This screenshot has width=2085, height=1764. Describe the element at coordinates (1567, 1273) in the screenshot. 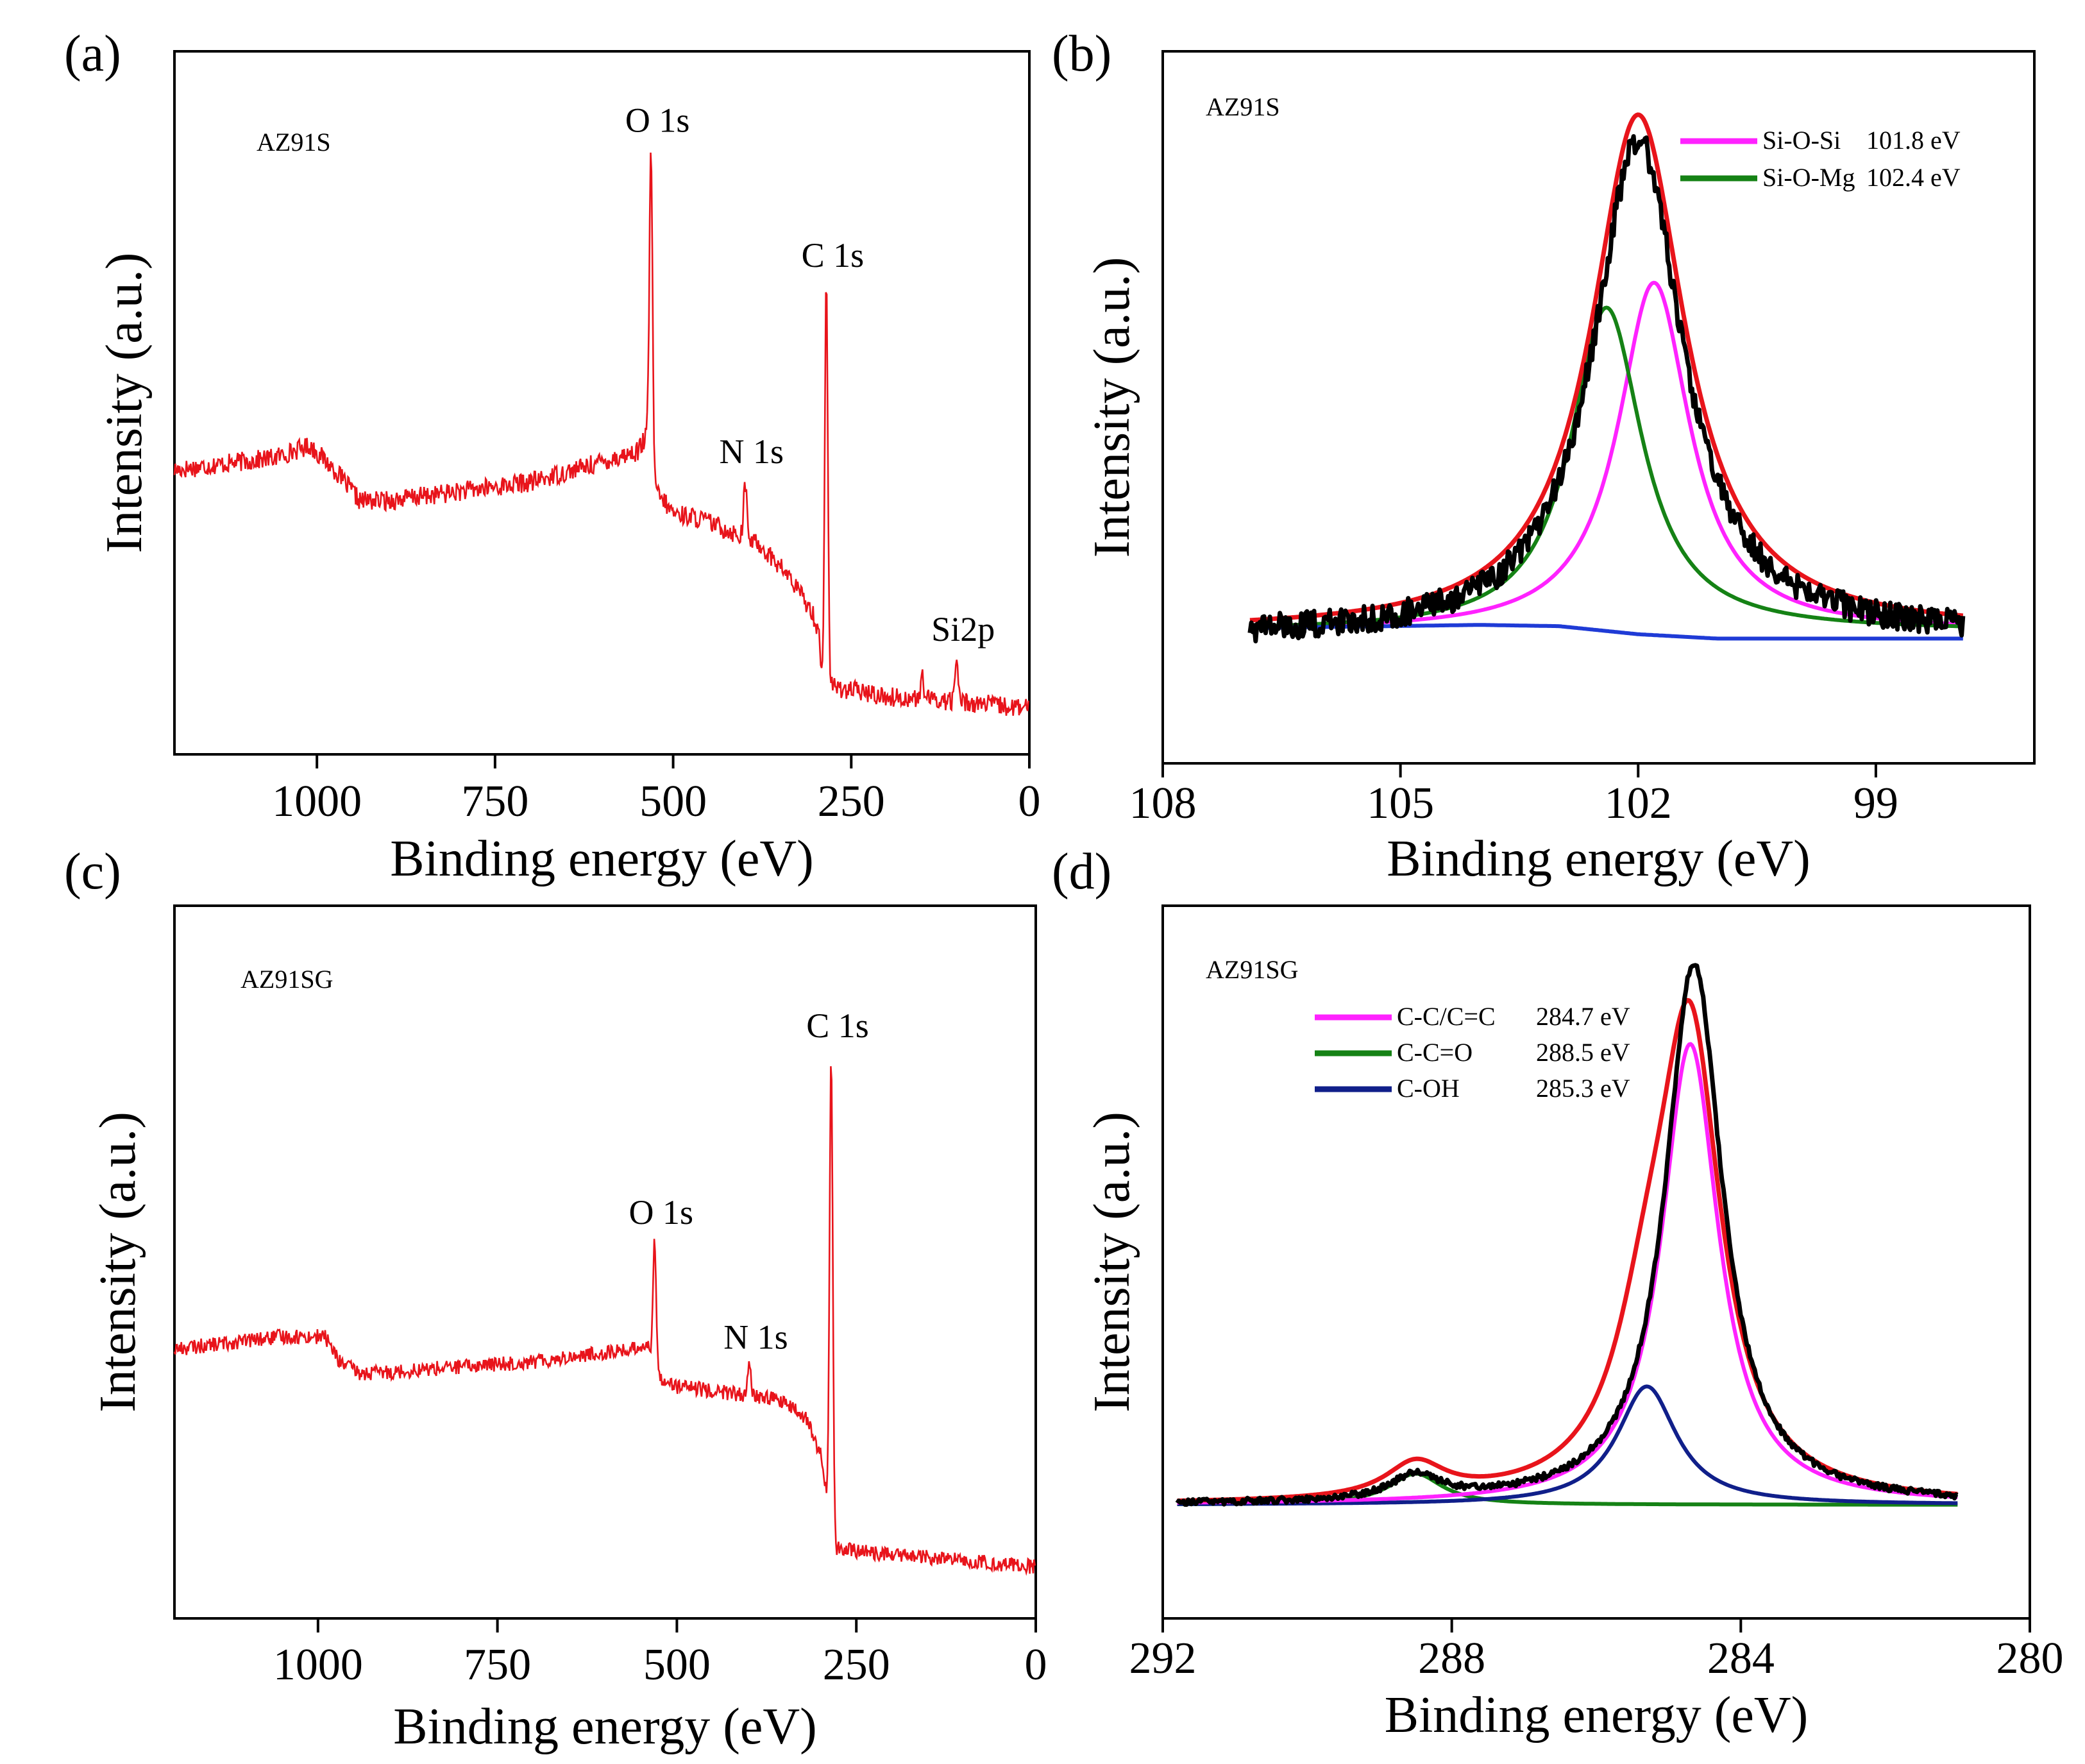

I see `series-line-c-c-c-c` at that location.